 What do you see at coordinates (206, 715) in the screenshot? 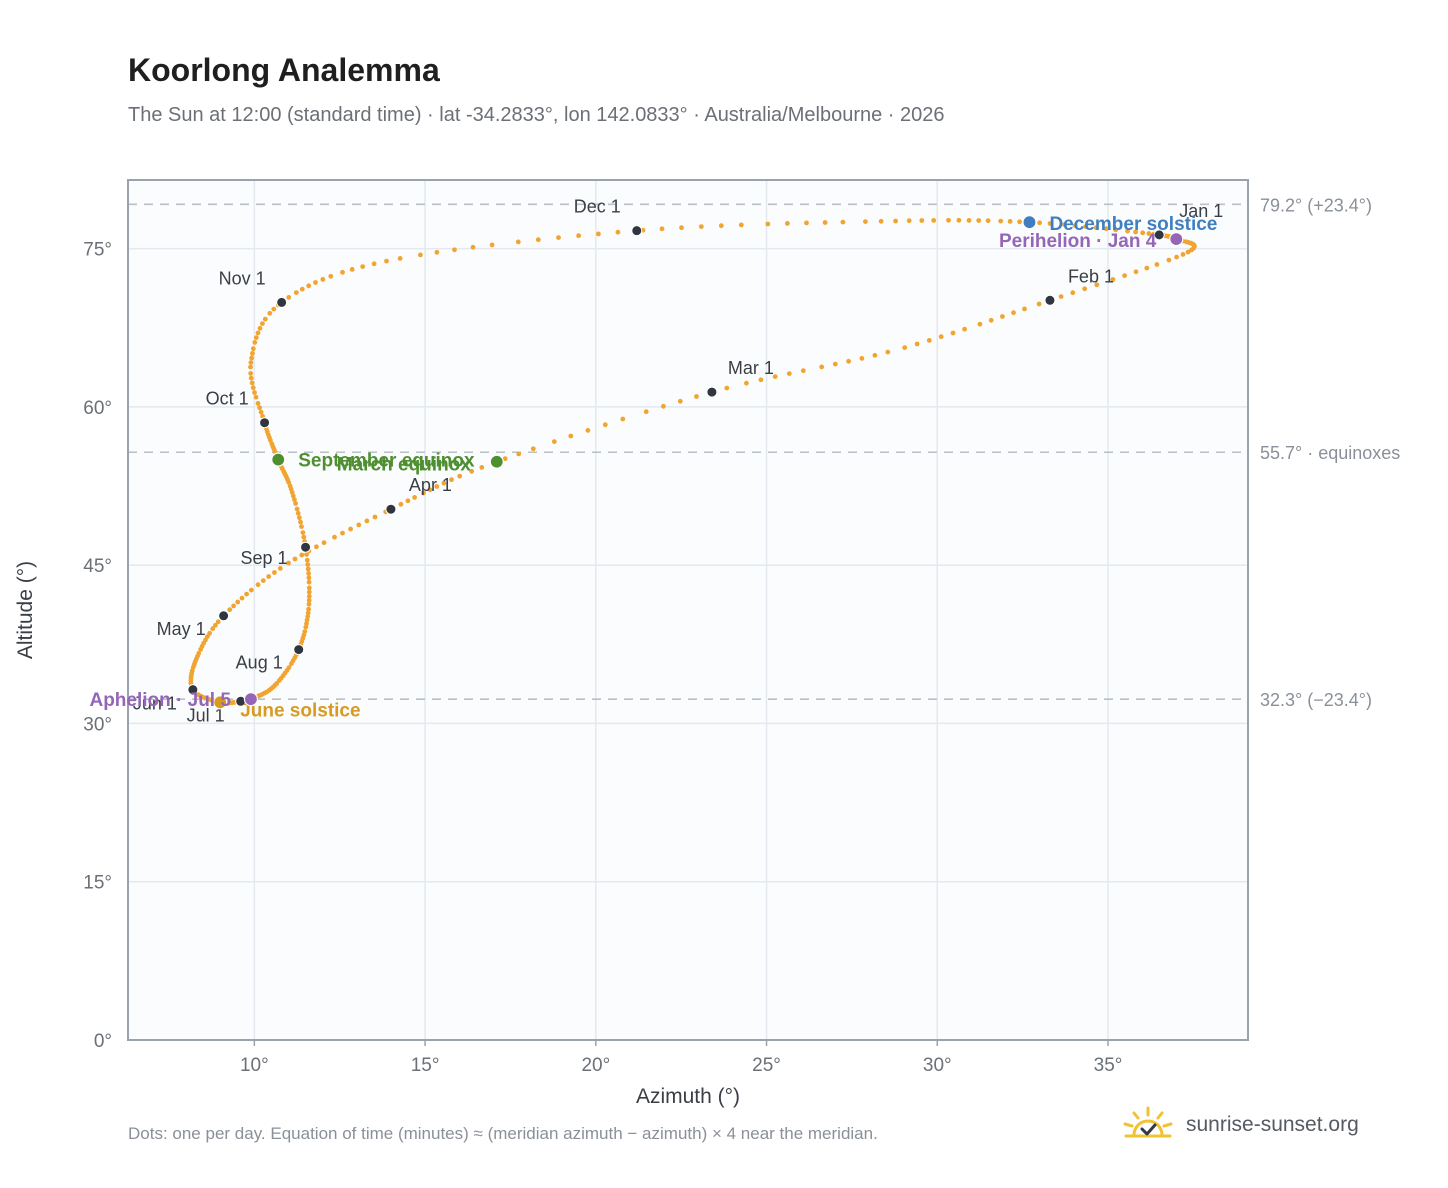
I see `month-label: Jul 1` at bounding box center [206, 715].